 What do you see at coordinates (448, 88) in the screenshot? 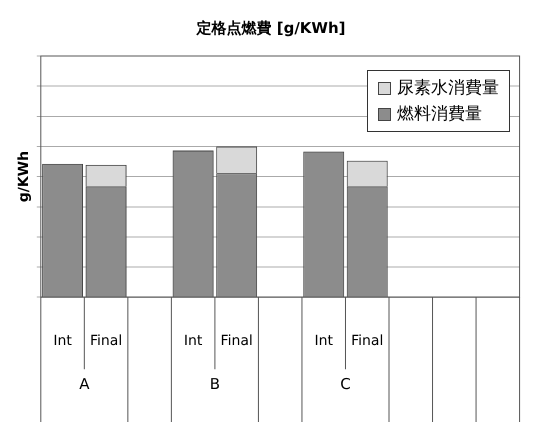
I see `legend-label: 尿素水消費量` at bounding box center [448, 88].